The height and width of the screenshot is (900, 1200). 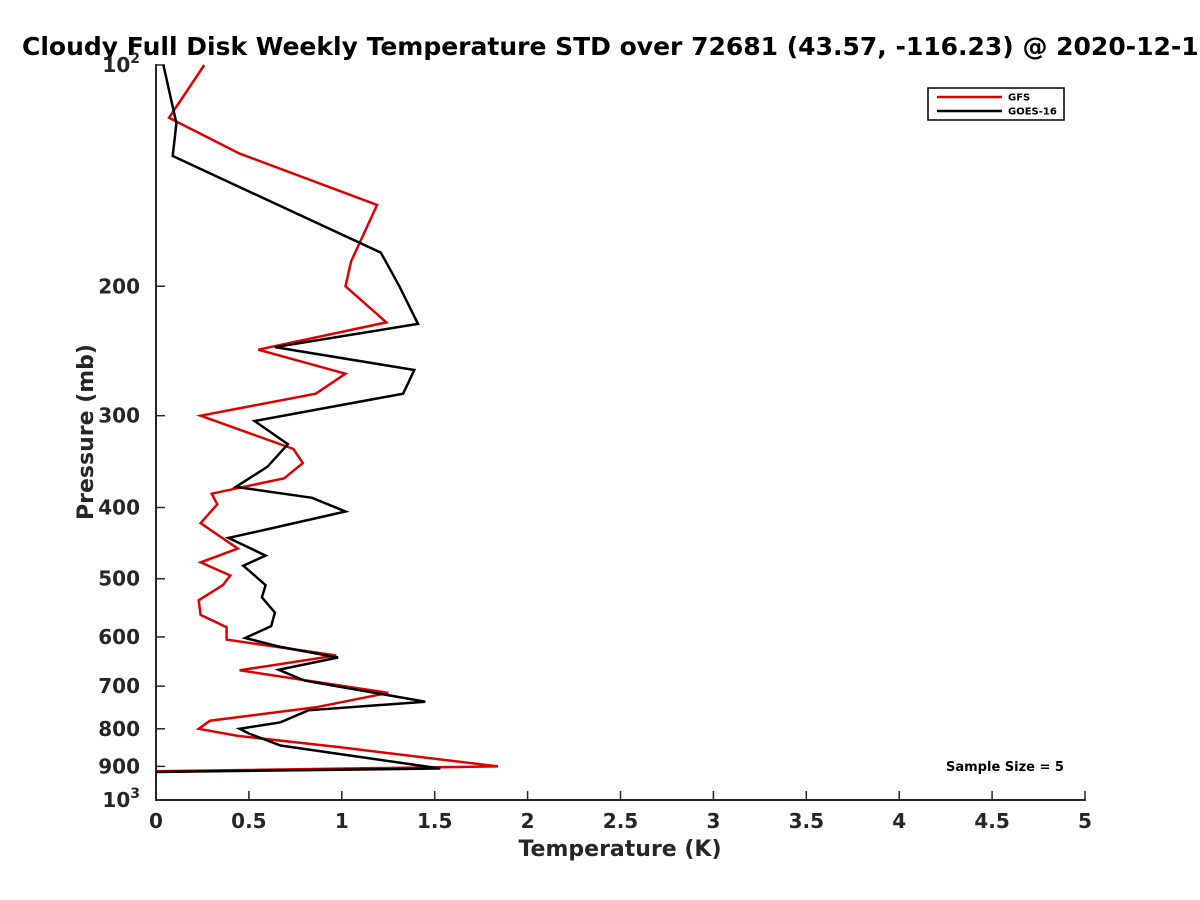 I want to click on y-tick-label: 400, so click(x=119, y=508).